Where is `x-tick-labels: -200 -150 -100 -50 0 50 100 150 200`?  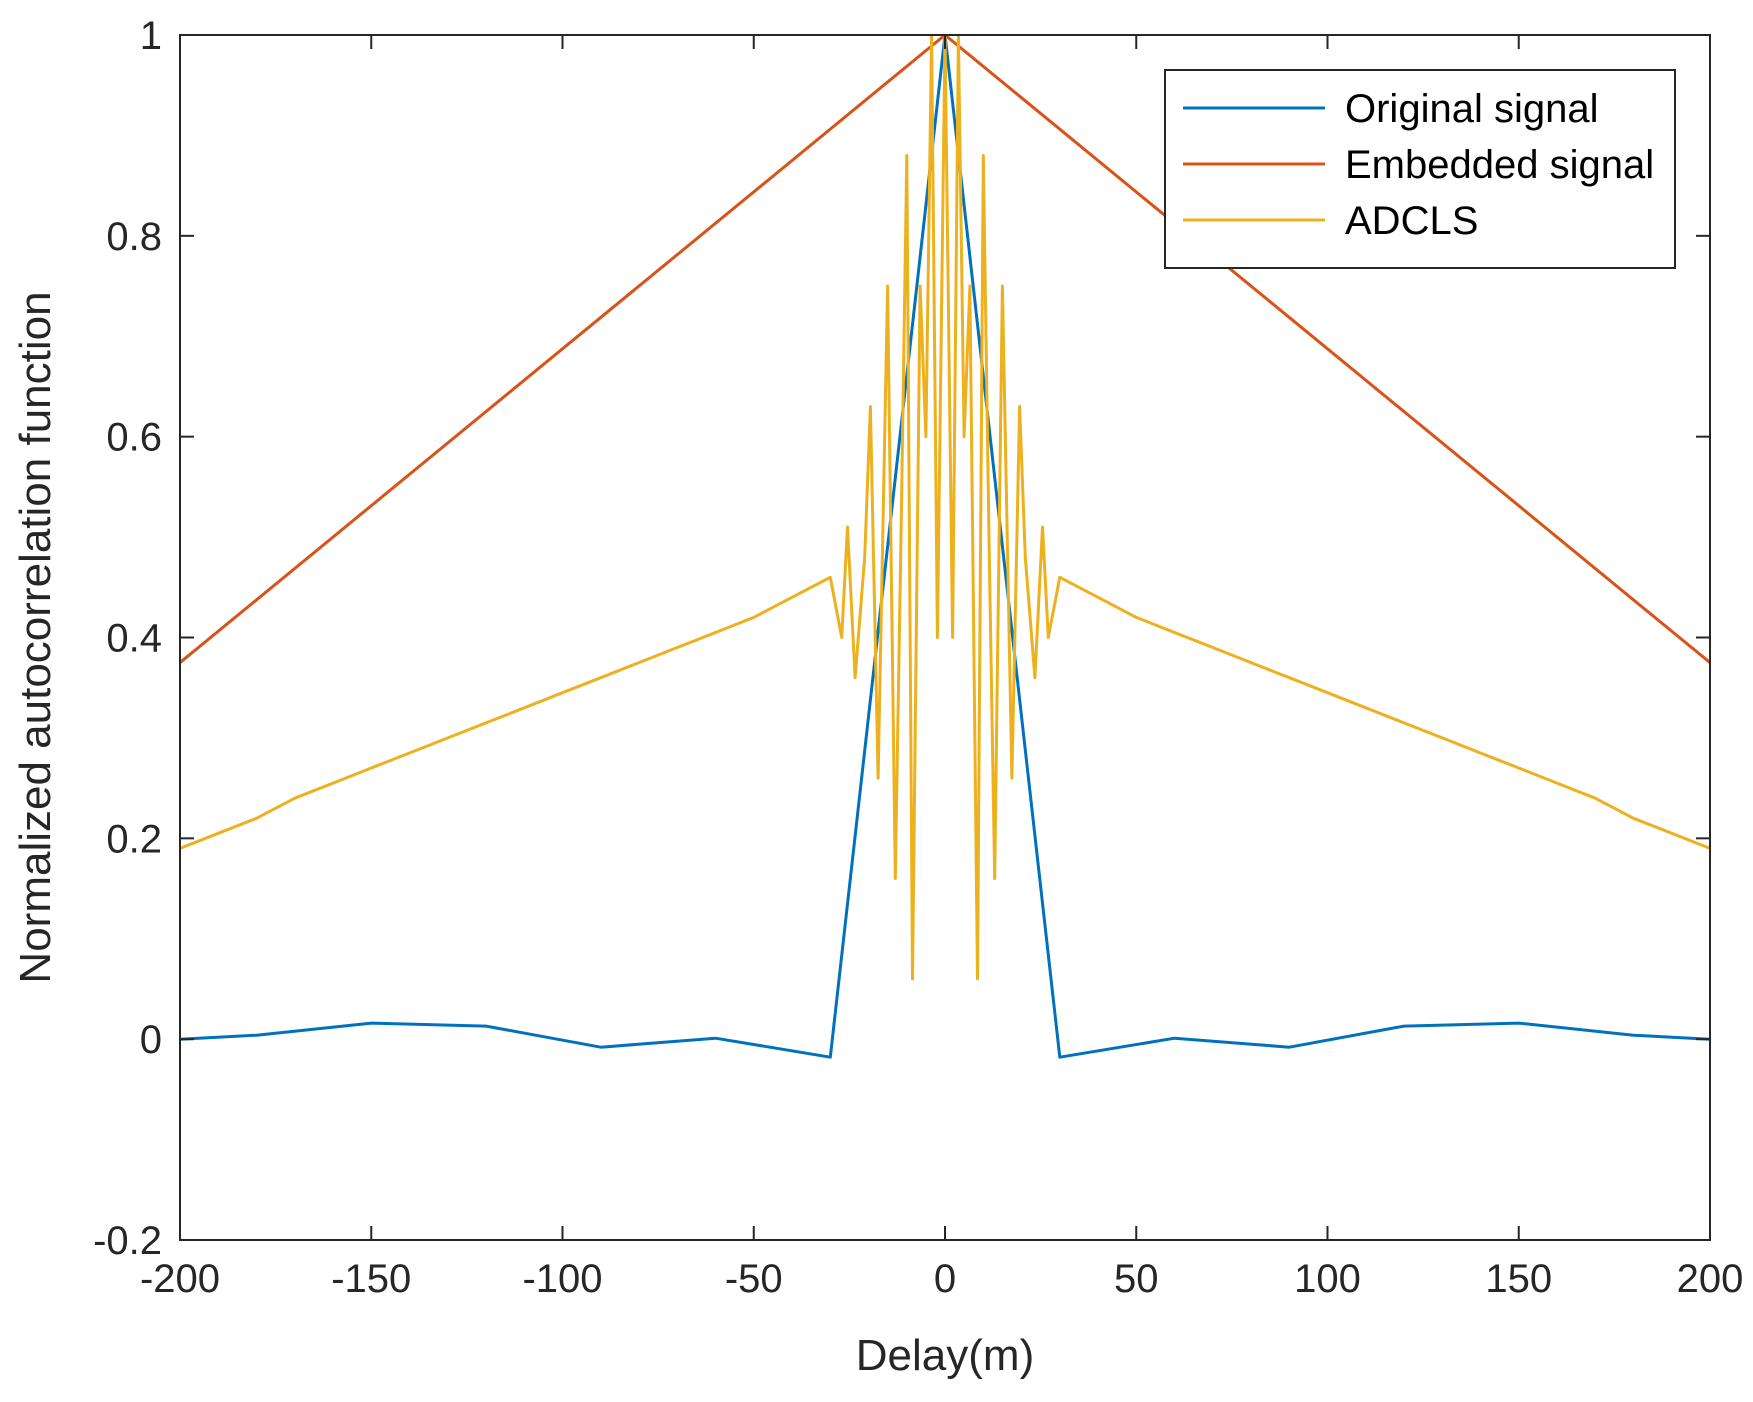 x-tick-labels: -200 -150 -100 -50 0 50 100 150 200 is located at coordinates (941, 1279).